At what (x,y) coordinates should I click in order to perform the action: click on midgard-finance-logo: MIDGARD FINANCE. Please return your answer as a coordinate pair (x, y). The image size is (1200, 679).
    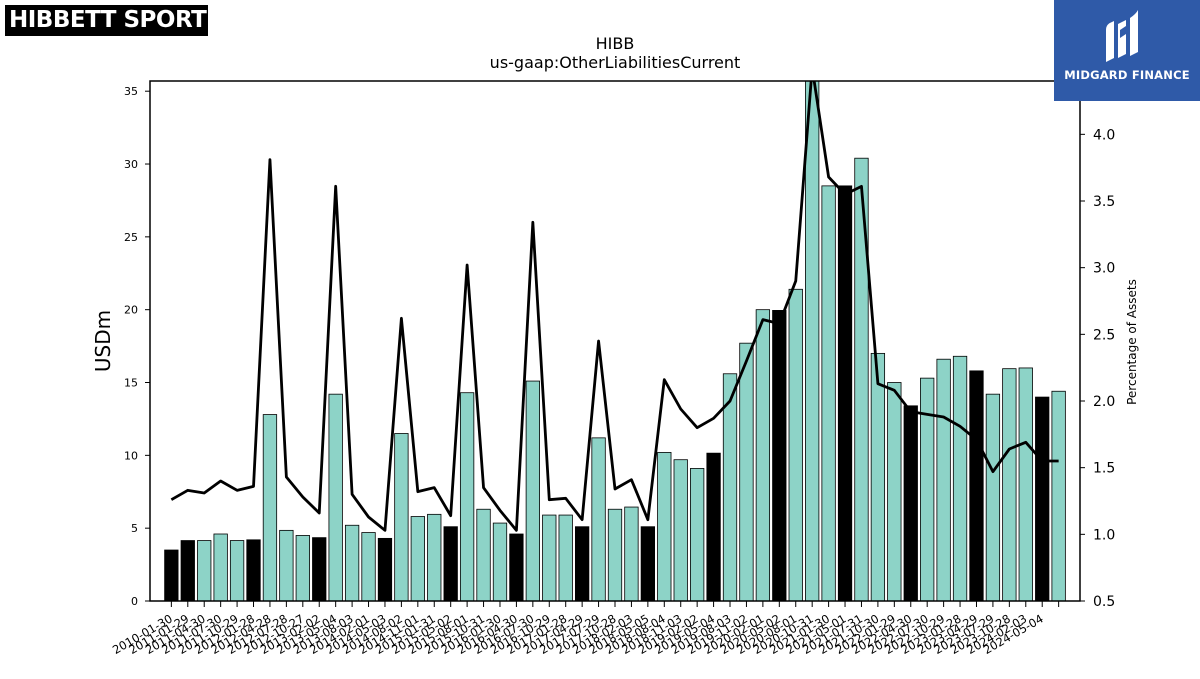
    Looking at the image, I should click on (1127, 50).